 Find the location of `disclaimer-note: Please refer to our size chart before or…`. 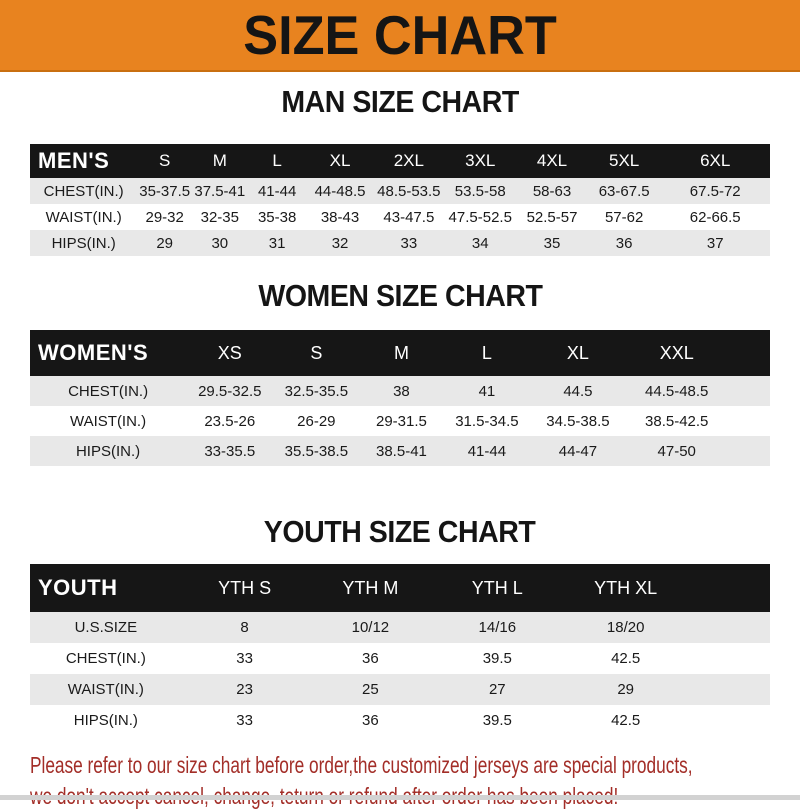

disclaimer-note: Please refer to our size chart before or… is located at coordinates (415, 781).